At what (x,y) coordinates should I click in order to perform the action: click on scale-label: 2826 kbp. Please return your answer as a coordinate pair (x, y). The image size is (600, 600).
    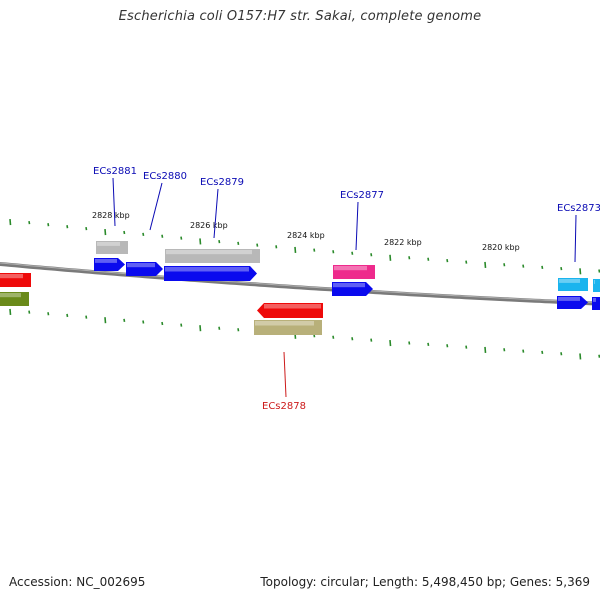
    Looking at the image, I should click on (209, 225).